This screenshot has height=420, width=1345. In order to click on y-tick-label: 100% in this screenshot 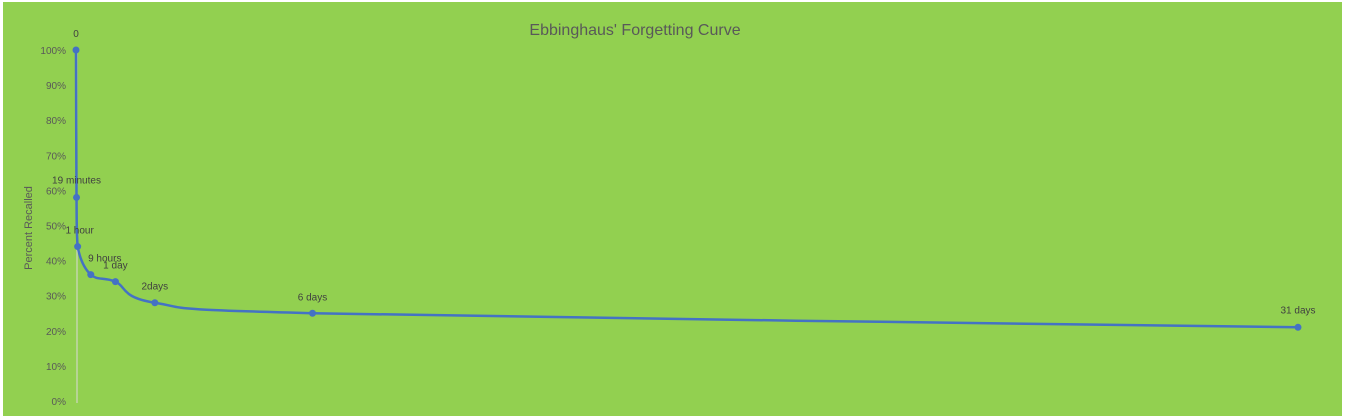, I will do `click(53, 51)`.